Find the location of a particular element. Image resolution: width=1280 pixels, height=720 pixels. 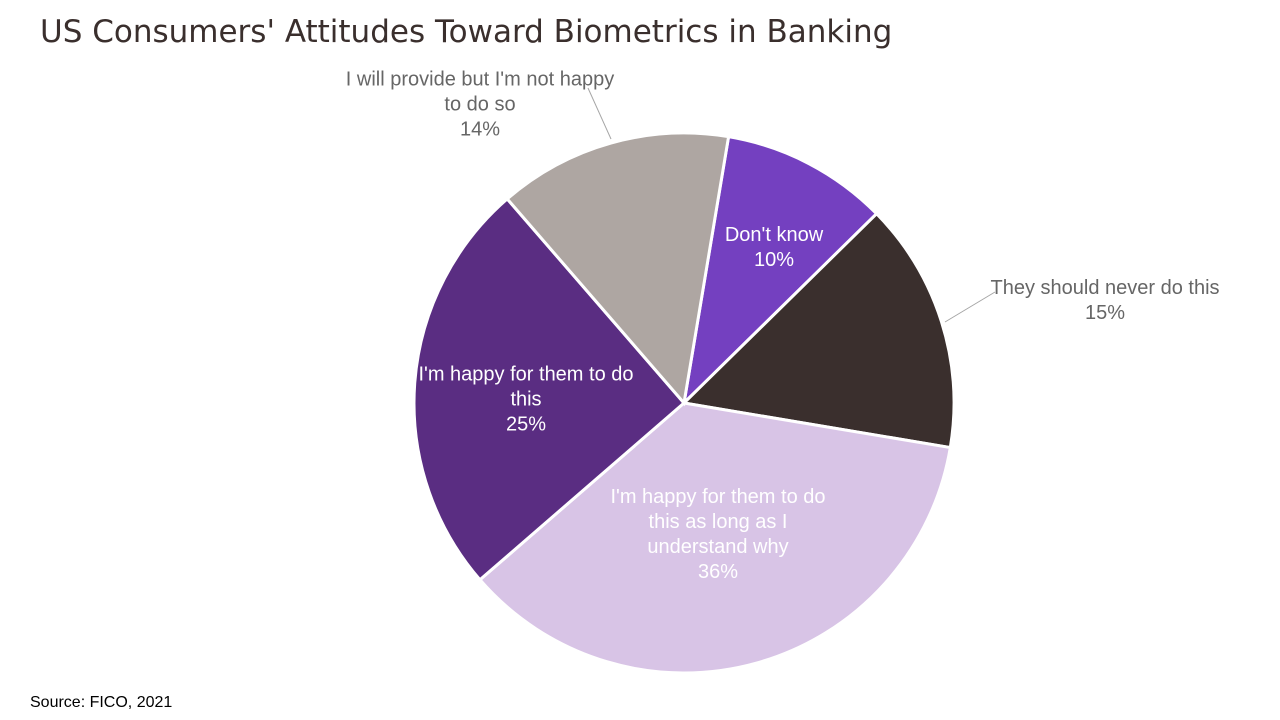

data-label: Don't know 10% is located at coordinates (774, 248).